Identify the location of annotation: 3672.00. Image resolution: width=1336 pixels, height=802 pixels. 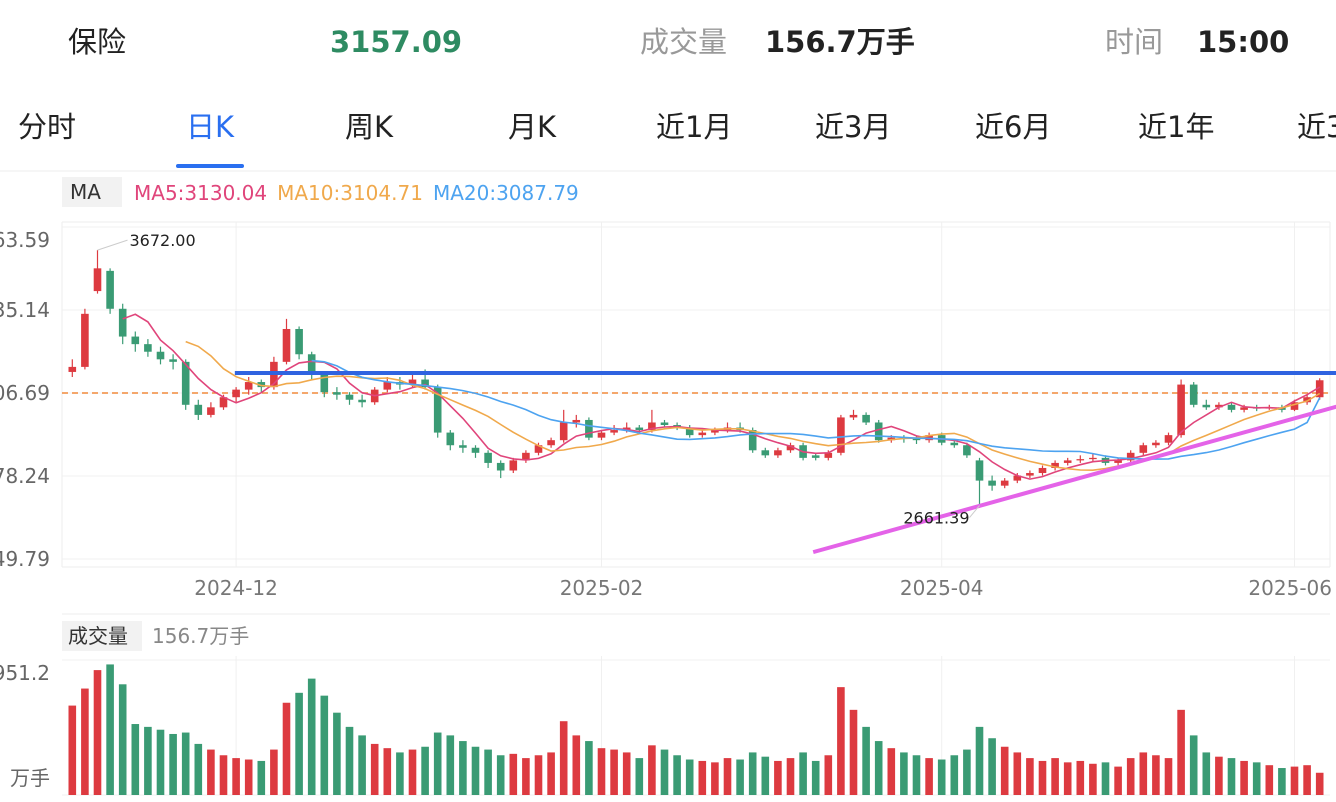
(163, 240).